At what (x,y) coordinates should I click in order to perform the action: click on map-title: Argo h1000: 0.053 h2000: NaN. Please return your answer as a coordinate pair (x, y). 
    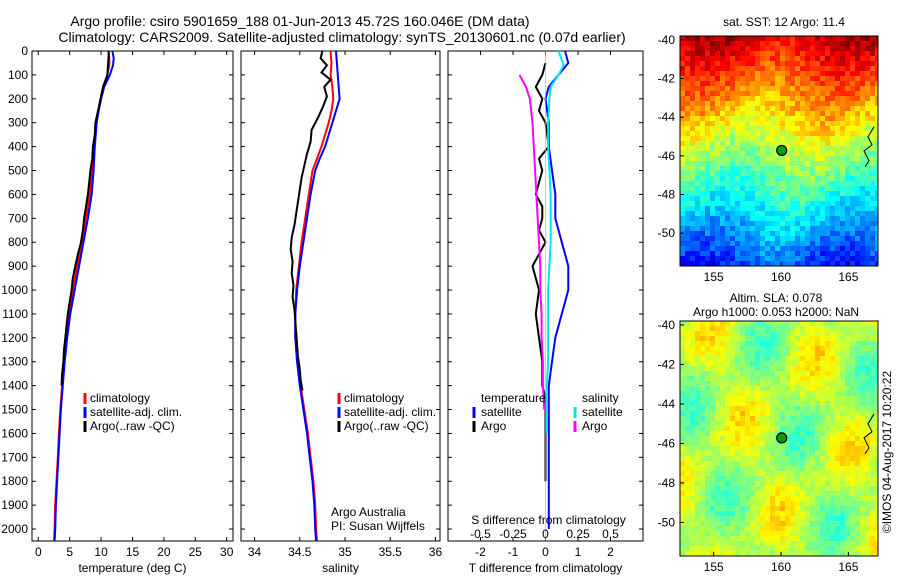
    Looking at the image, I should click on (776, 312).